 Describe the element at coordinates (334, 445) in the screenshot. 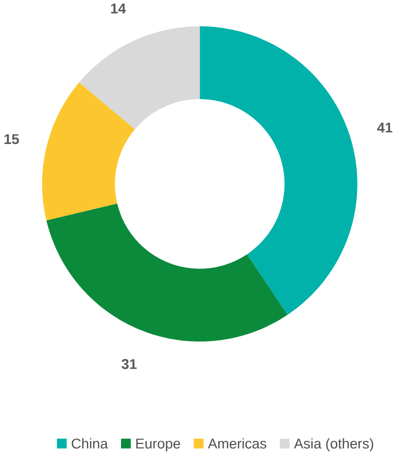

I see `legend-label: Asia (others)` at that location.